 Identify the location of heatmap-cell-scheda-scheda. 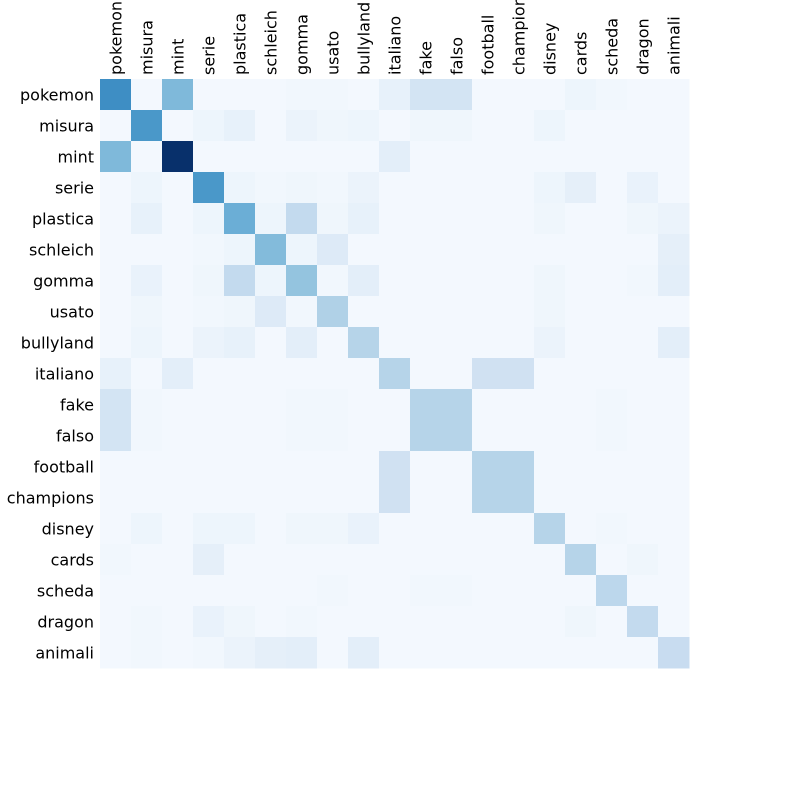
(612, 591).